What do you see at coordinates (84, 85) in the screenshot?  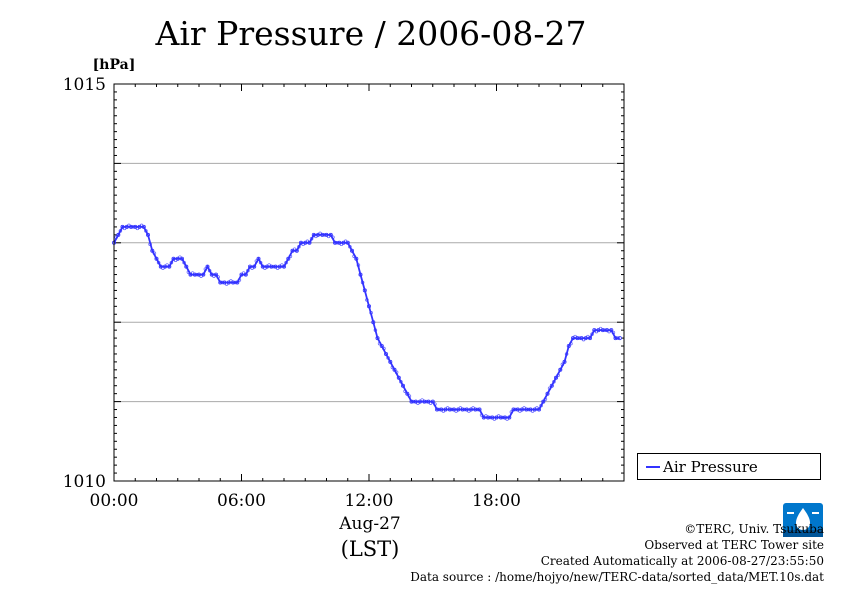 I see `y-tick-label-top: 1015` at bounding box center [84, 85].